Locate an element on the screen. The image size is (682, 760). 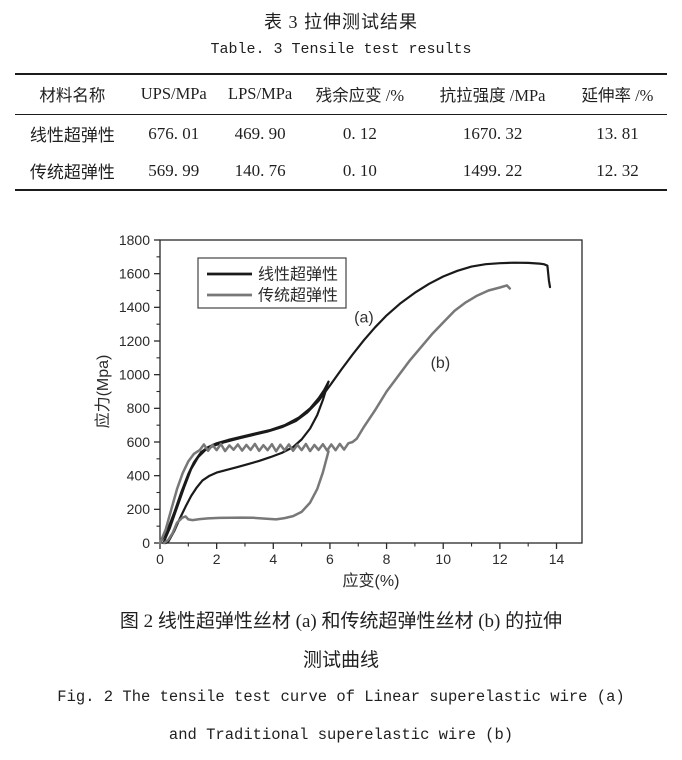
table-row: 线性超弹性 676. 01 469. 90 0. 12 1670. 32 13. 81 is located at coordinates (341, 134).